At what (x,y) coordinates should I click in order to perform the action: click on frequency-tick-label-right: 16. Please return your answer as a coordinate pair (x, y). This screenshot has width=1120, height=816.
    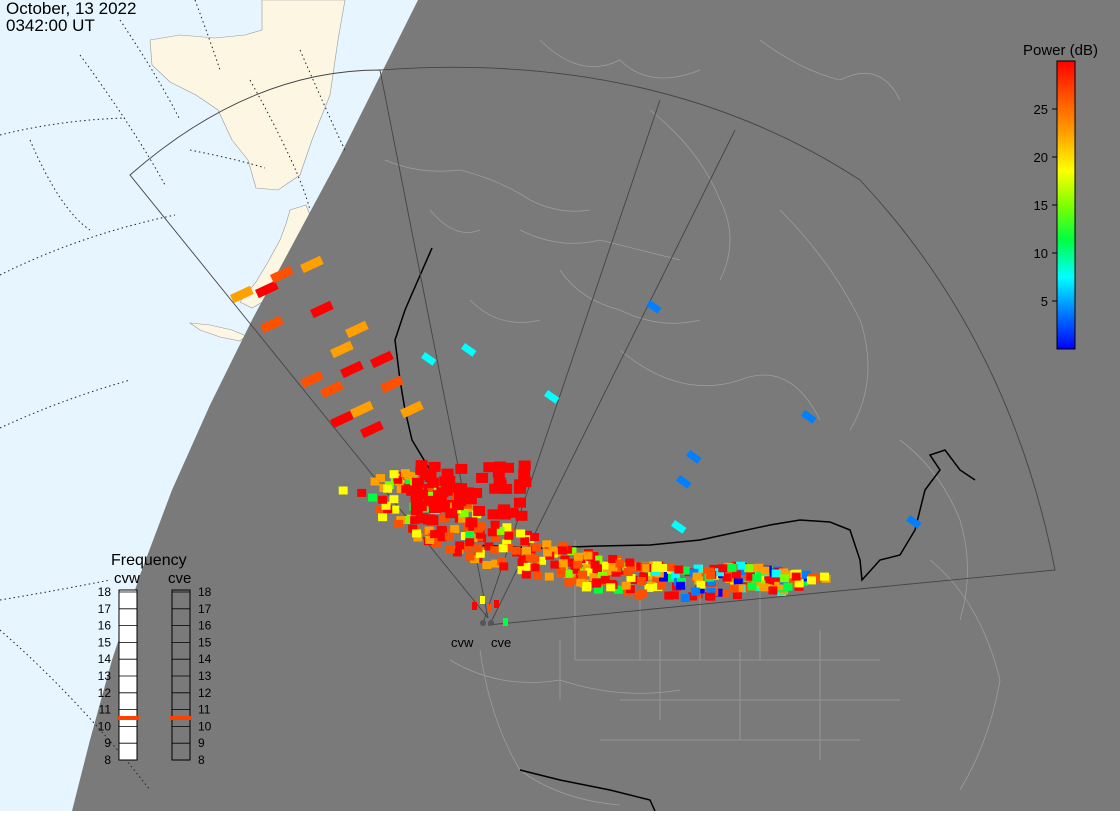
    Looking at the image, I should click on (205, 626).